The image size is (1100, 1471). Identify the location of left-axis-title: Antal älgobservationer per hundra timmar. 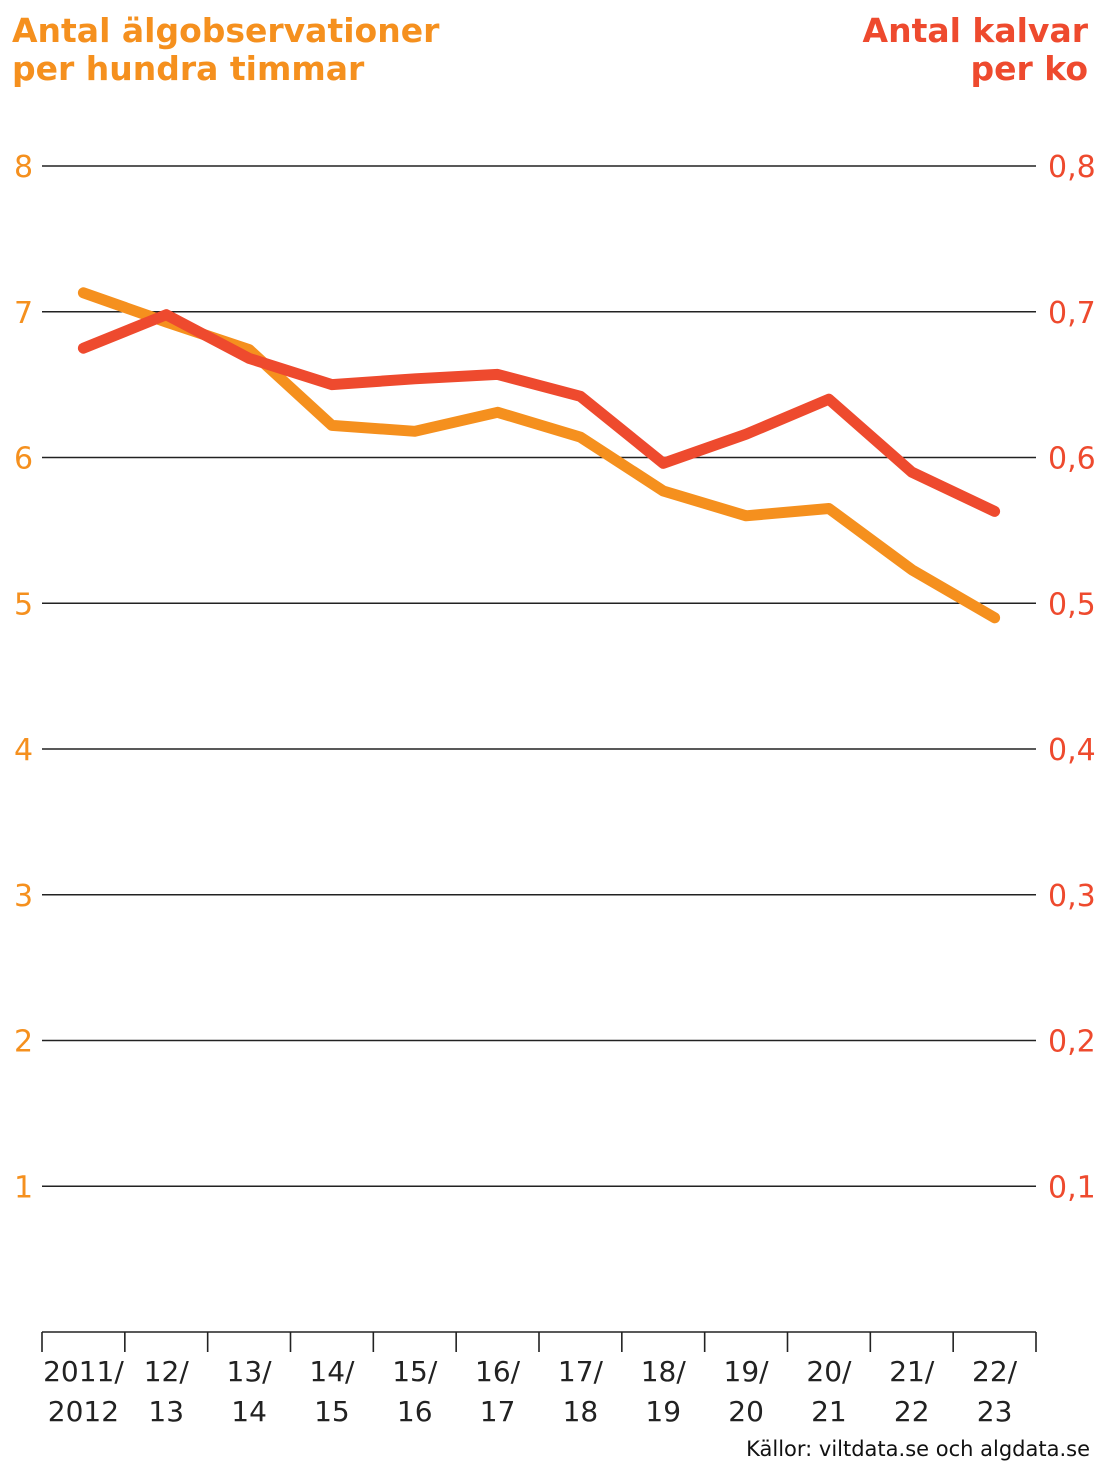
(225, 50).